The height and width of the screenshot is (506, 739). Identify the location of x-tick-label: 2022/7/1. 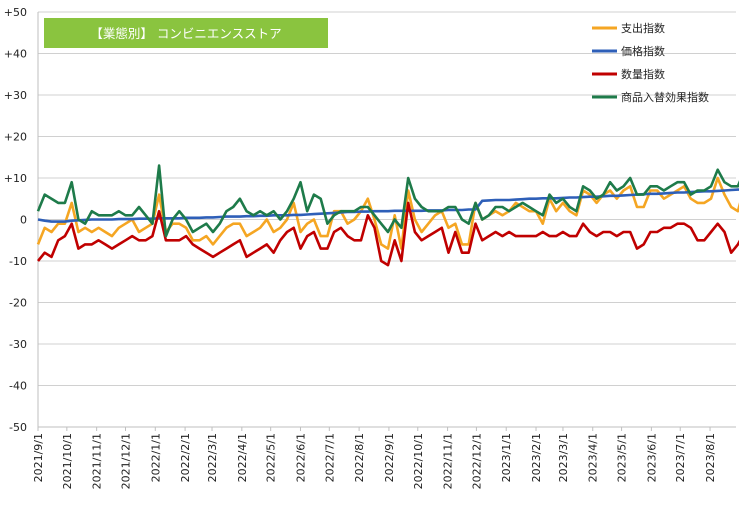
(329, 457).